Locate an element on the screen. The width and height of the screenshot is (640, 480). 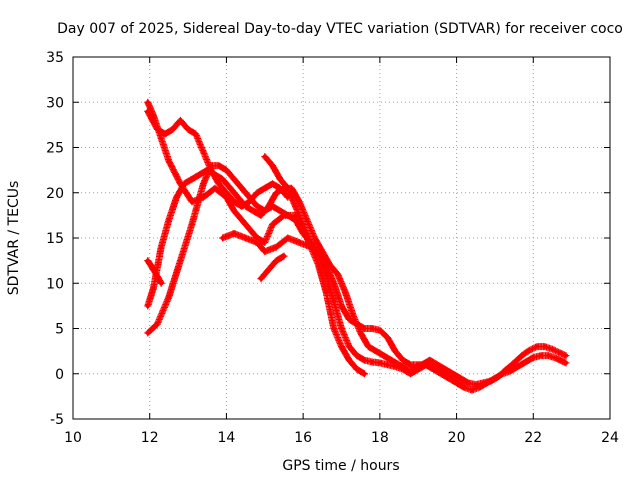
x-tick-label: 24 is located at coordinates (610, 438).